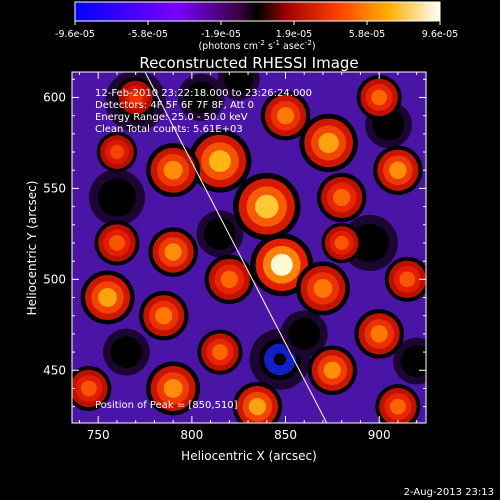  What do you see at coordinates (367, 34) in the screenshot?
I see `colorbar-tick-label: 5.8e-05` at bounding box center [367, 34].